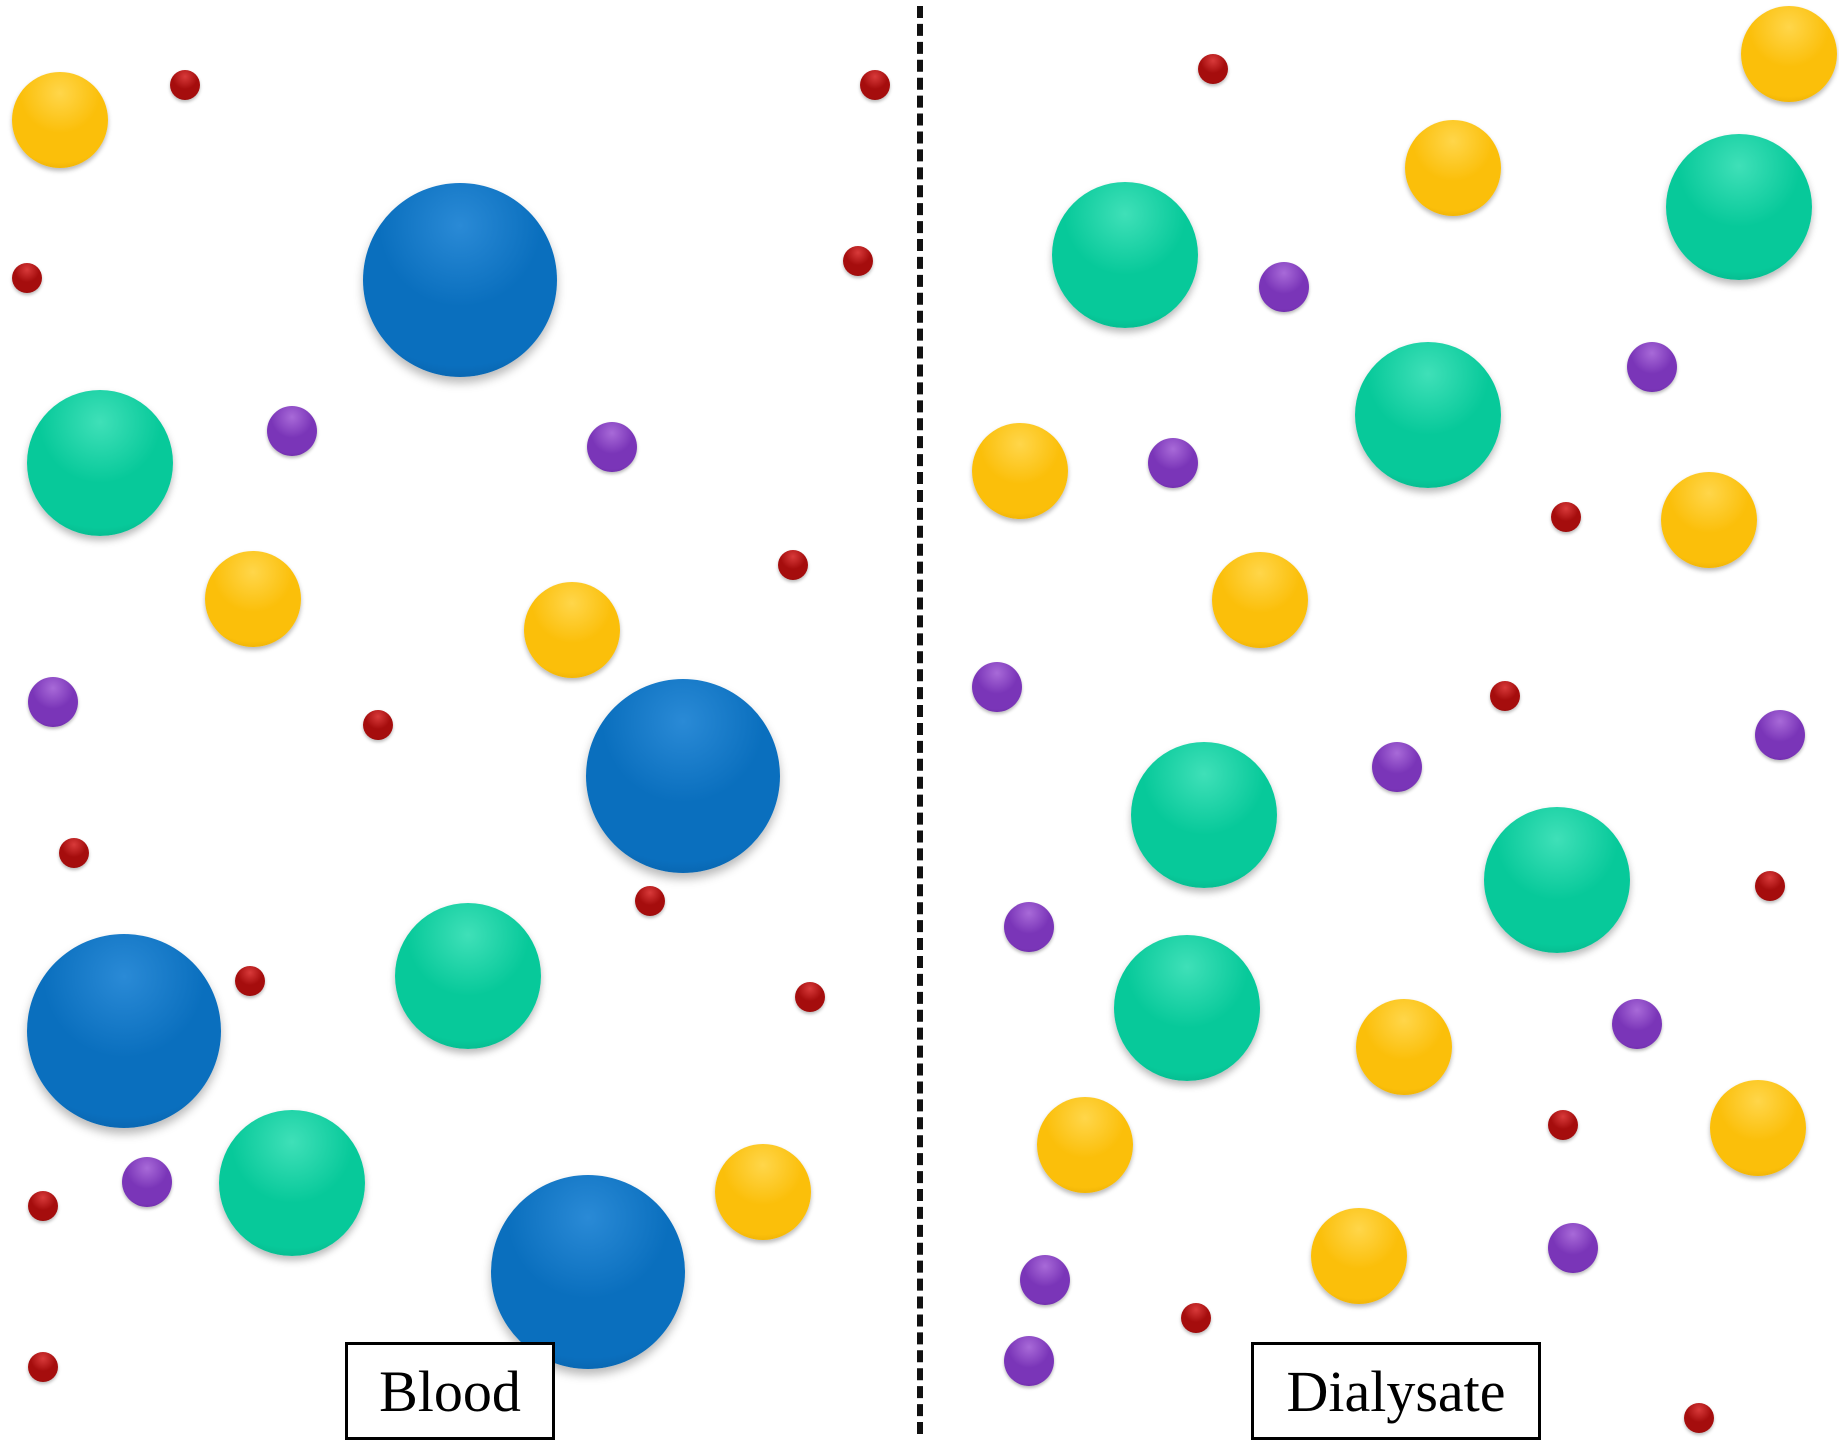 This screenshot has height=1440, width=1839. Describe the element at coordinates (450, 1391) in the screenshot. I see `blood-label: Blood` at that location.